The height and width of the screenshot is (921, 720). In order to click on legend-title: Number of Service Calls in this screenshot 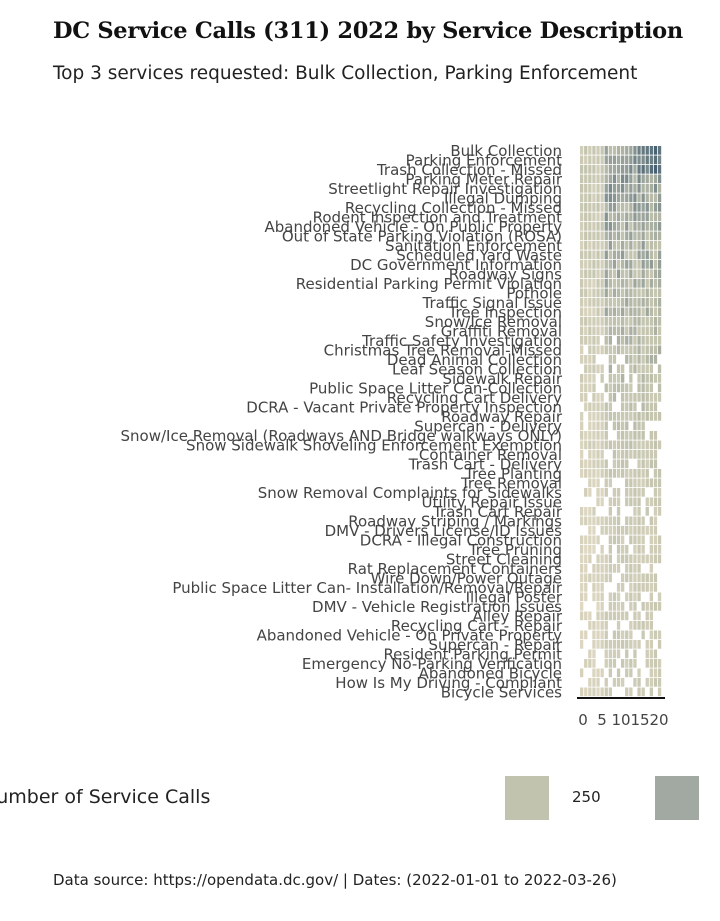, I will do `click(105, 797)`.